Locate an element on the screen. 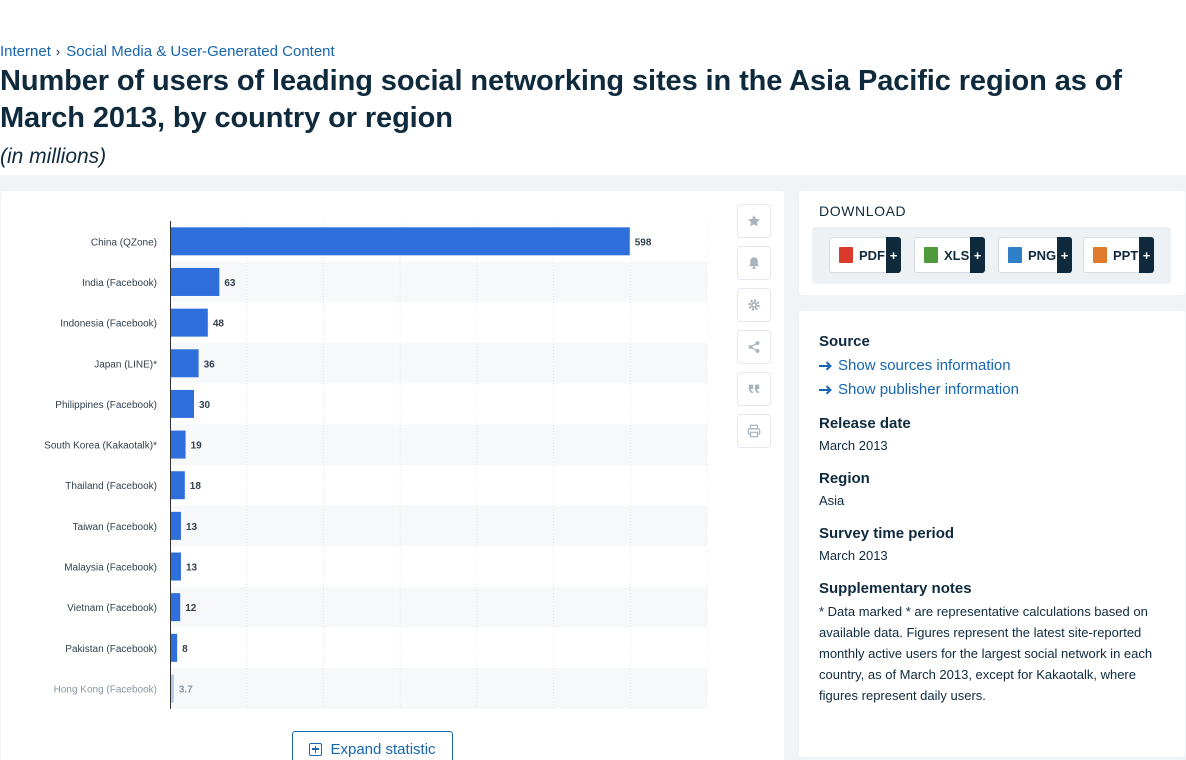 This screenshot has height=760, width=1186. share-icon is located at coordinates (754, 347).